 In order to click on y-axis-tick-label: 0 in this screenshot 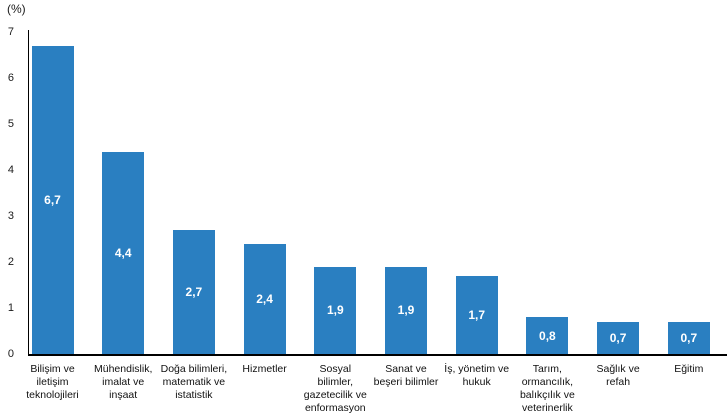, I will do `click(10, 353)`.